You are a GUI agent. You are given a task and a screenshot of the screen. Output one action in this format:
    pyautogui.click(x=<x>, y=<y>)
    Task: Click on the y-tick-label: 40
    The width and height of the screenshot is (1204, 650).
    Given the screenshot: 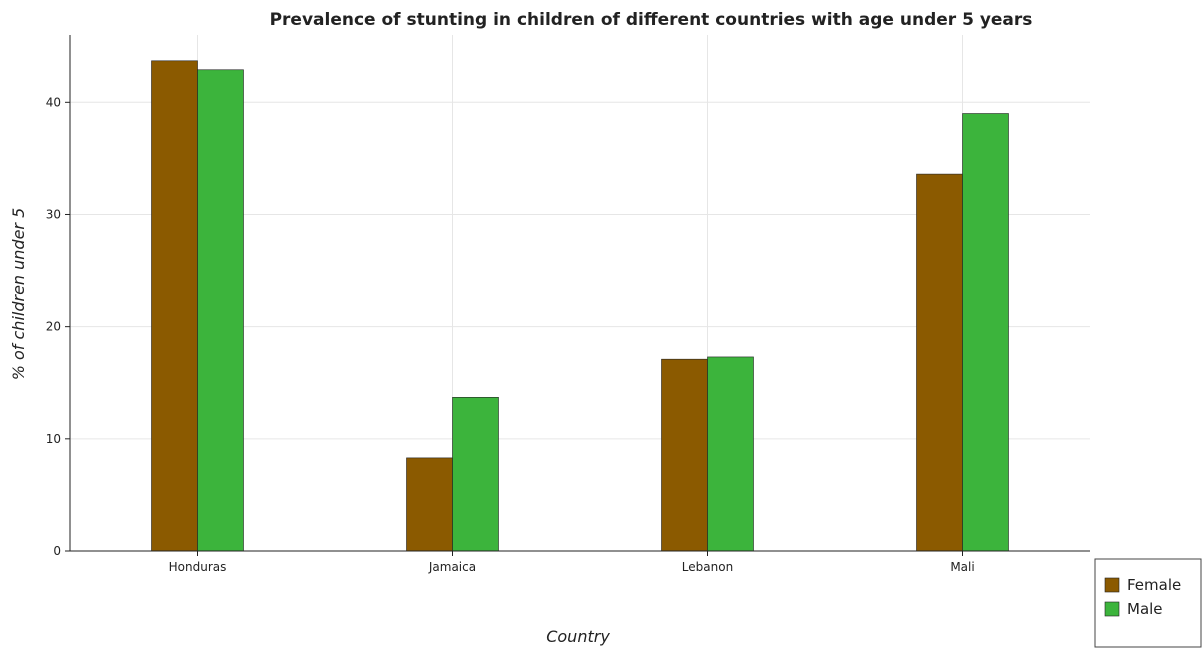 What is the action you would take?
    pyautogui.click(x=53, y=102)
    